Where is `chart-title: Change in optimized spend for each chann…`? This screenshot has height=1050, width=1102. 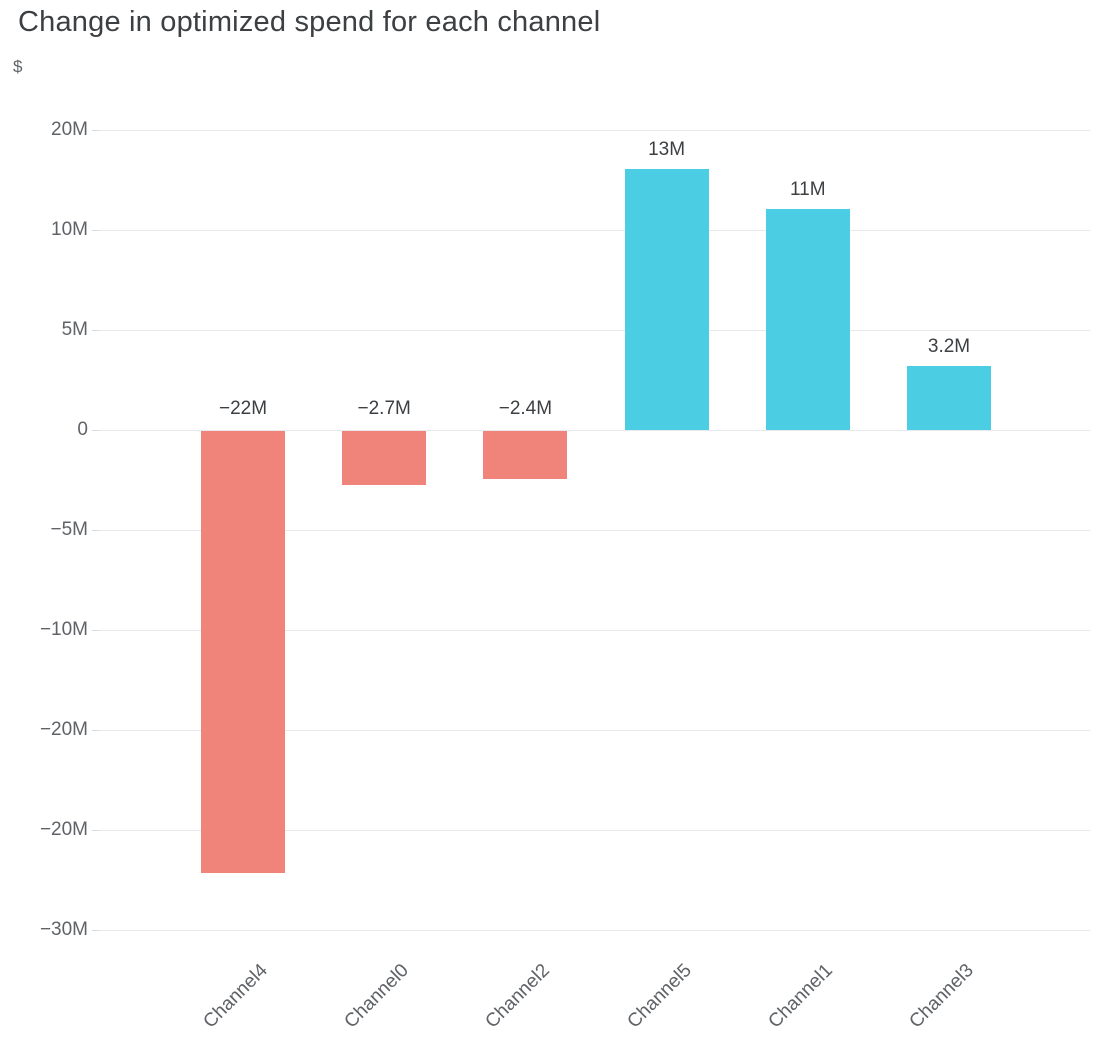
chart-title: Change in optimized spend for each chann… is located at coordinates (309, 22).